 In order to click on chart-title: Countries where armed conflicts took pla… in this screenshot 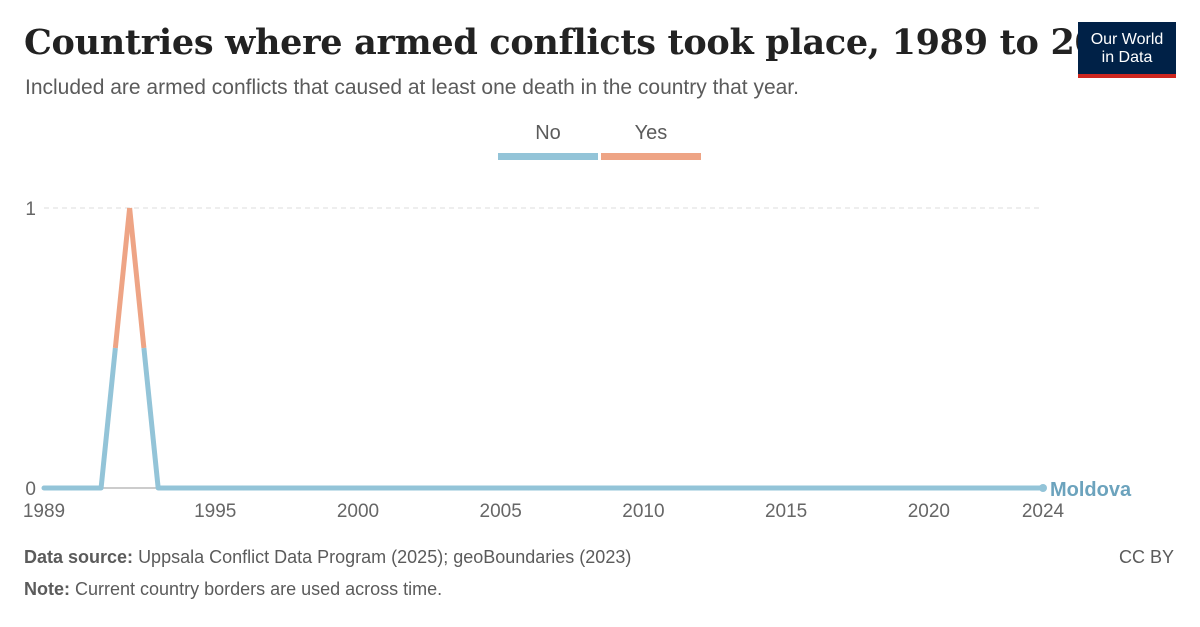, I will do `click(585, 42)`.